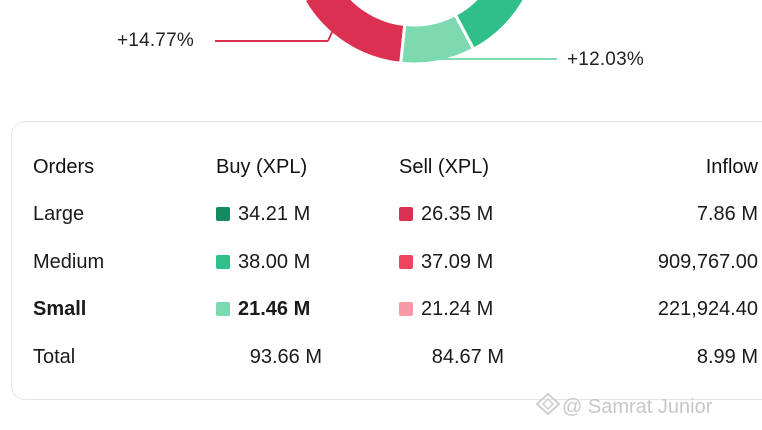 The image size is (762, 430). I want to click on donut-segment-large-sell, so click(354, 32).